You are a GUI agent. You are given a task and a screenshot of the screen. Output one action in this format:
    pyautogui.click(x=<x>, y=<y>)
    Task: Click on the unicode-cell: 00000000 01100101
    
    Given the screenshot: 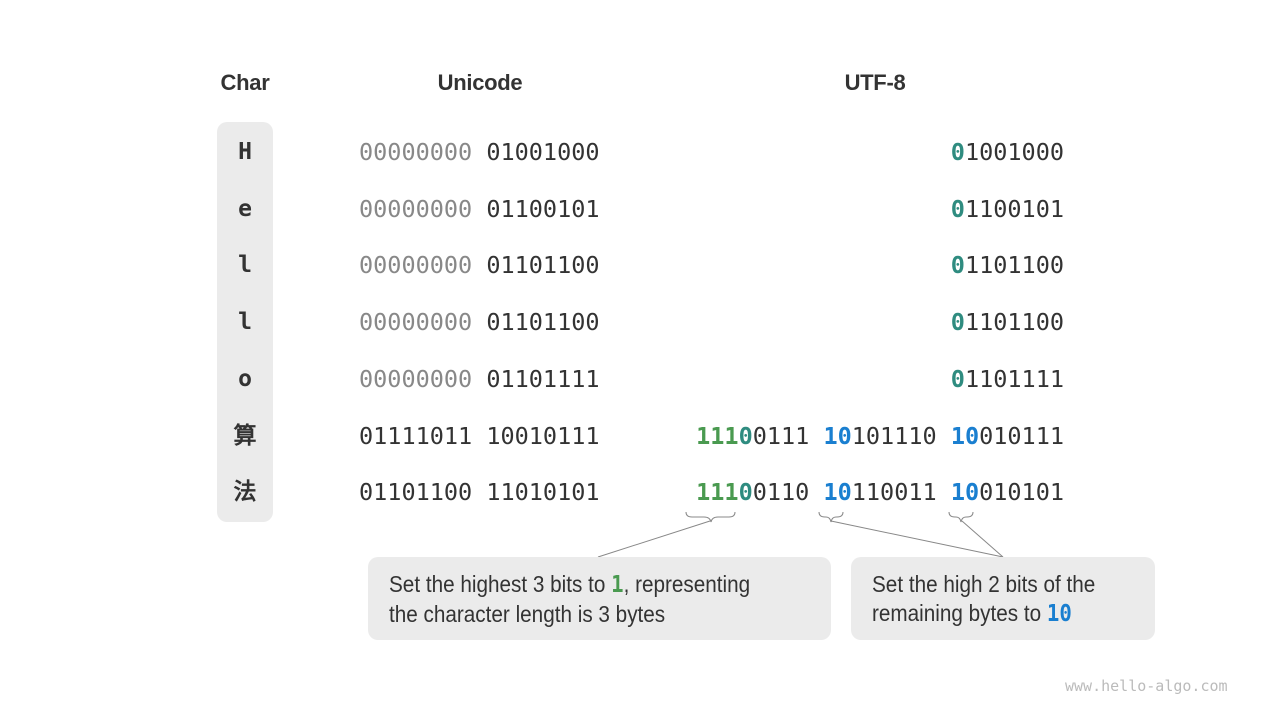 What is the action you would take?
    pyautogui.click(x=479, y=209)
    